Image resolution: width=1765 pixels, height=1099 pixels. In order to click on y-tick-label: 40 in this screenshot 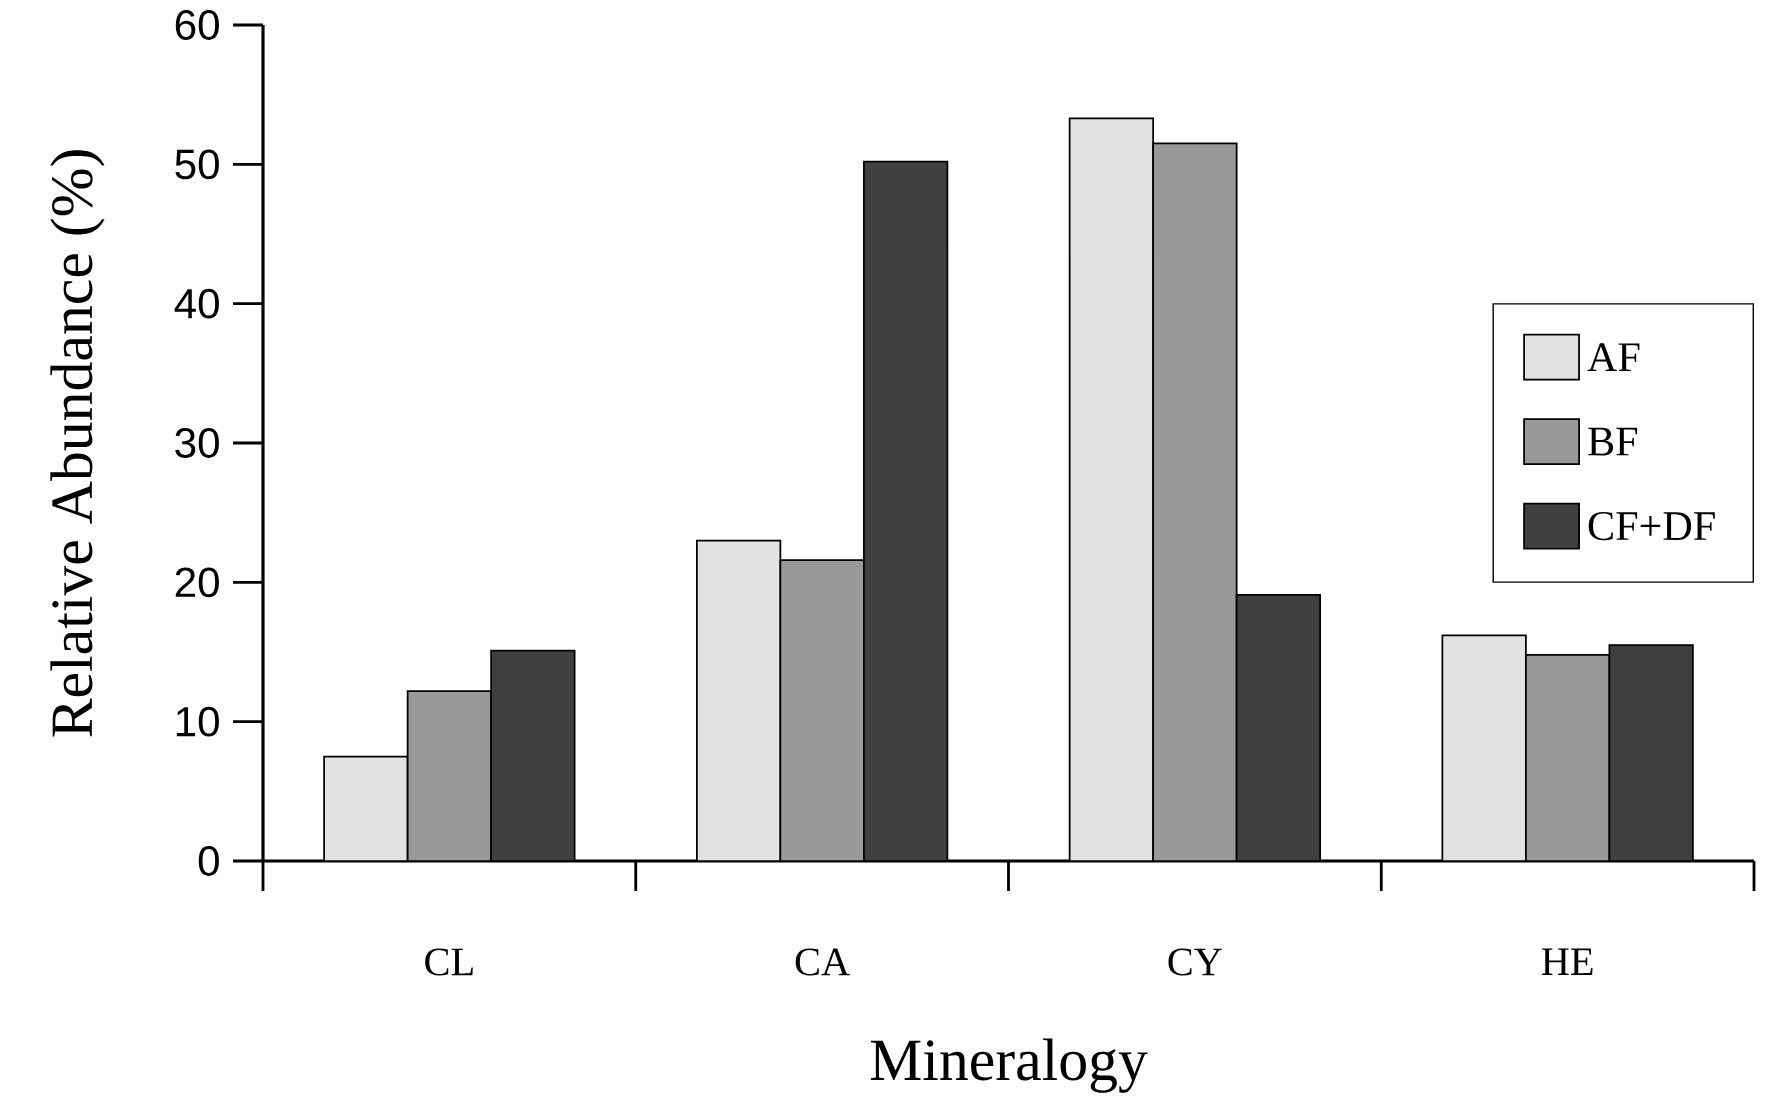, I will do `click(196, 303)`.